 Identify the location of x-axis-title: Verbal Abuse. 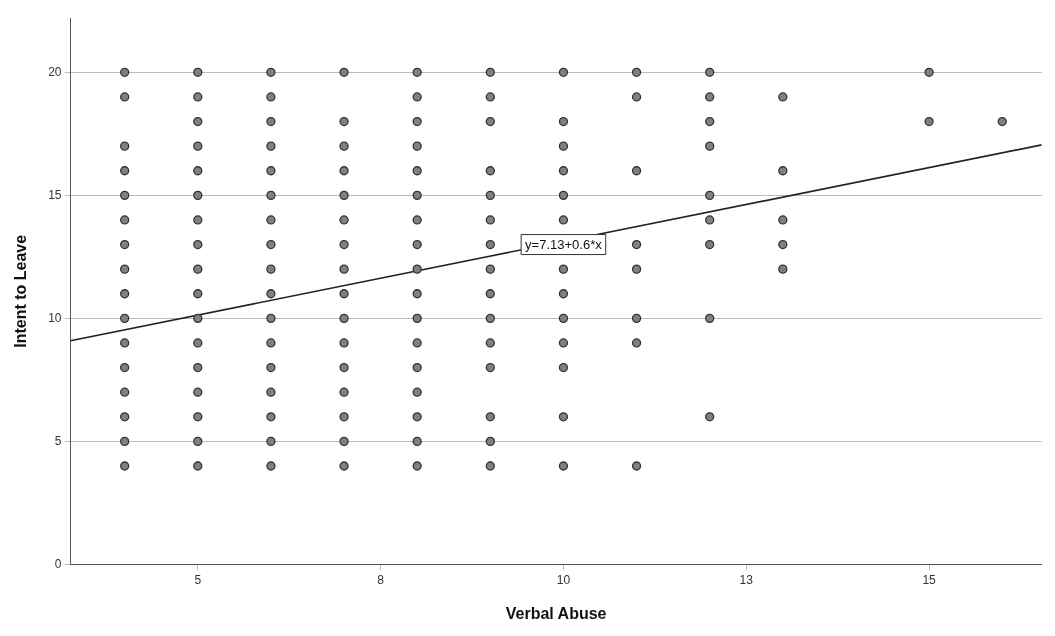
(556, 613).